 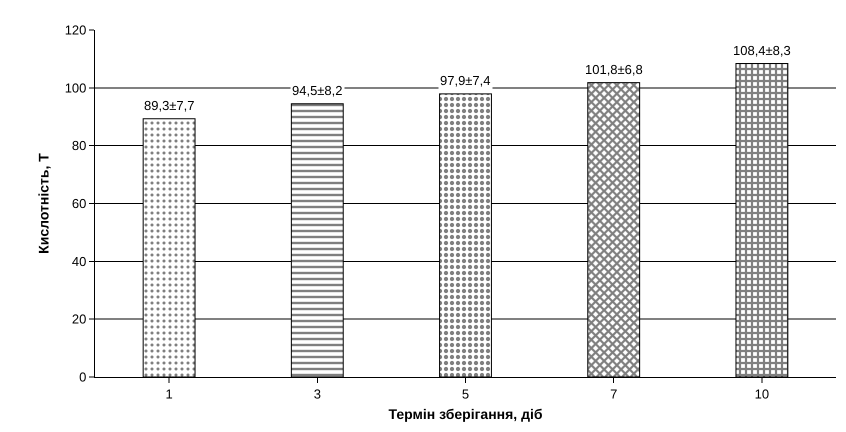 What do you see at coordinates (465, 414) in the screenshot?
I see `x-axis-title: Термін зберігання, діб` at bounding box center [465, 414].